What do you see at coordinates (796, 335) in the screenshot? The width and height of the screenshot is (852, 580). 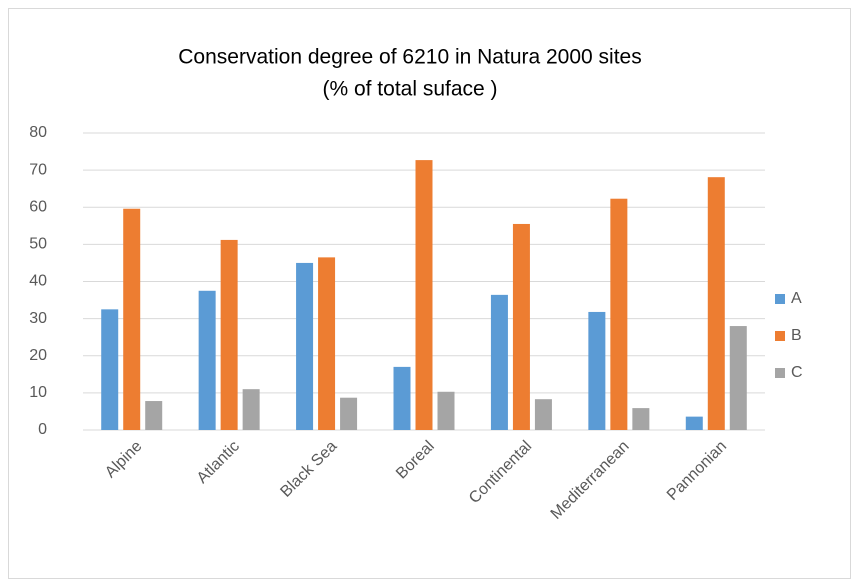 I see `legend-label: B` at bounding box center [796, 335].